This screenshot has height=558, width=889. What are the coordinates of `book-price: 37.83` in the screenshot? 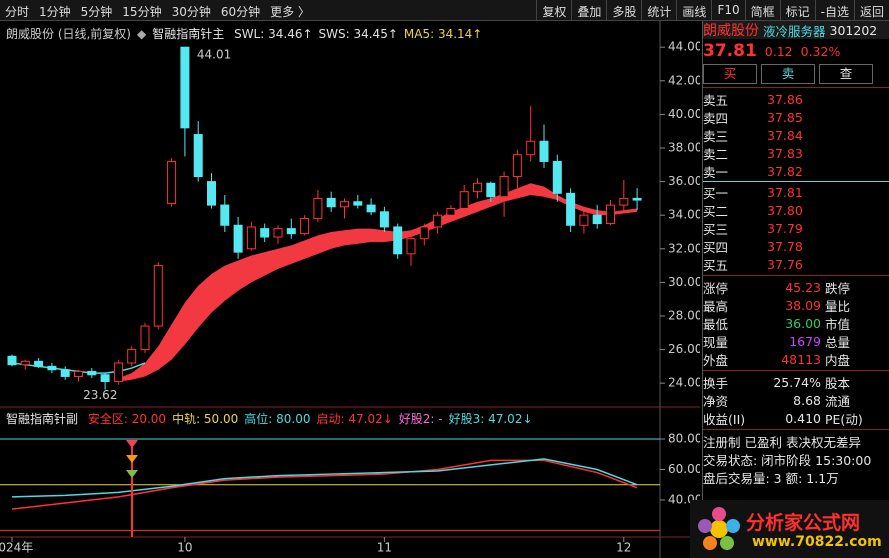 It's located at (785, 153).